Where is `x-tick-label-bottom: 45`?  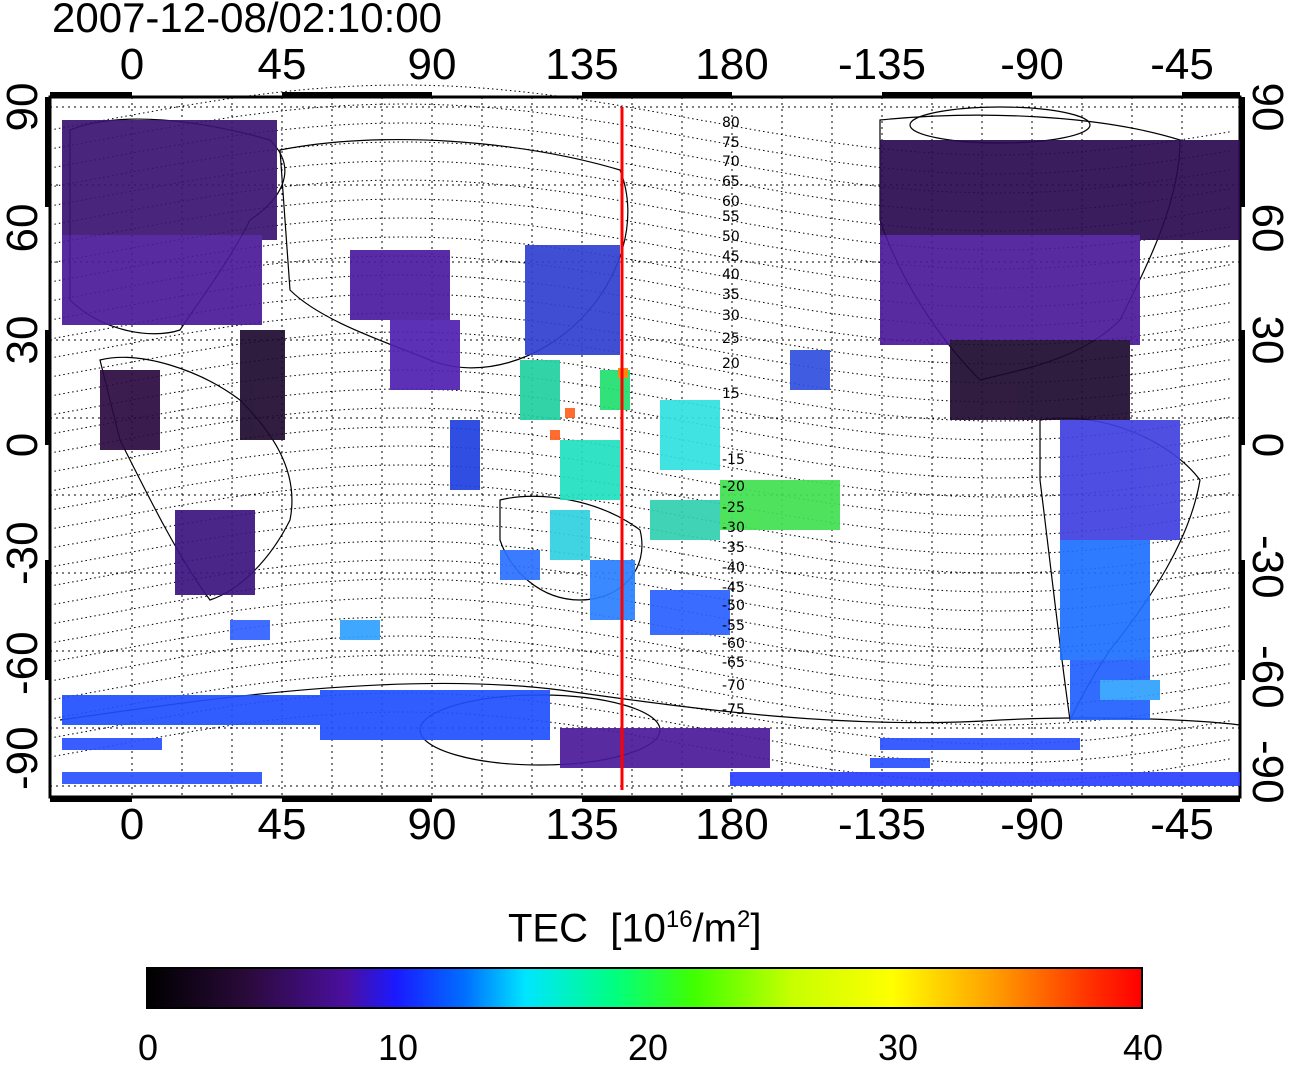
x-tick-label-bottom: 45 is located at coordinates (282, 824).